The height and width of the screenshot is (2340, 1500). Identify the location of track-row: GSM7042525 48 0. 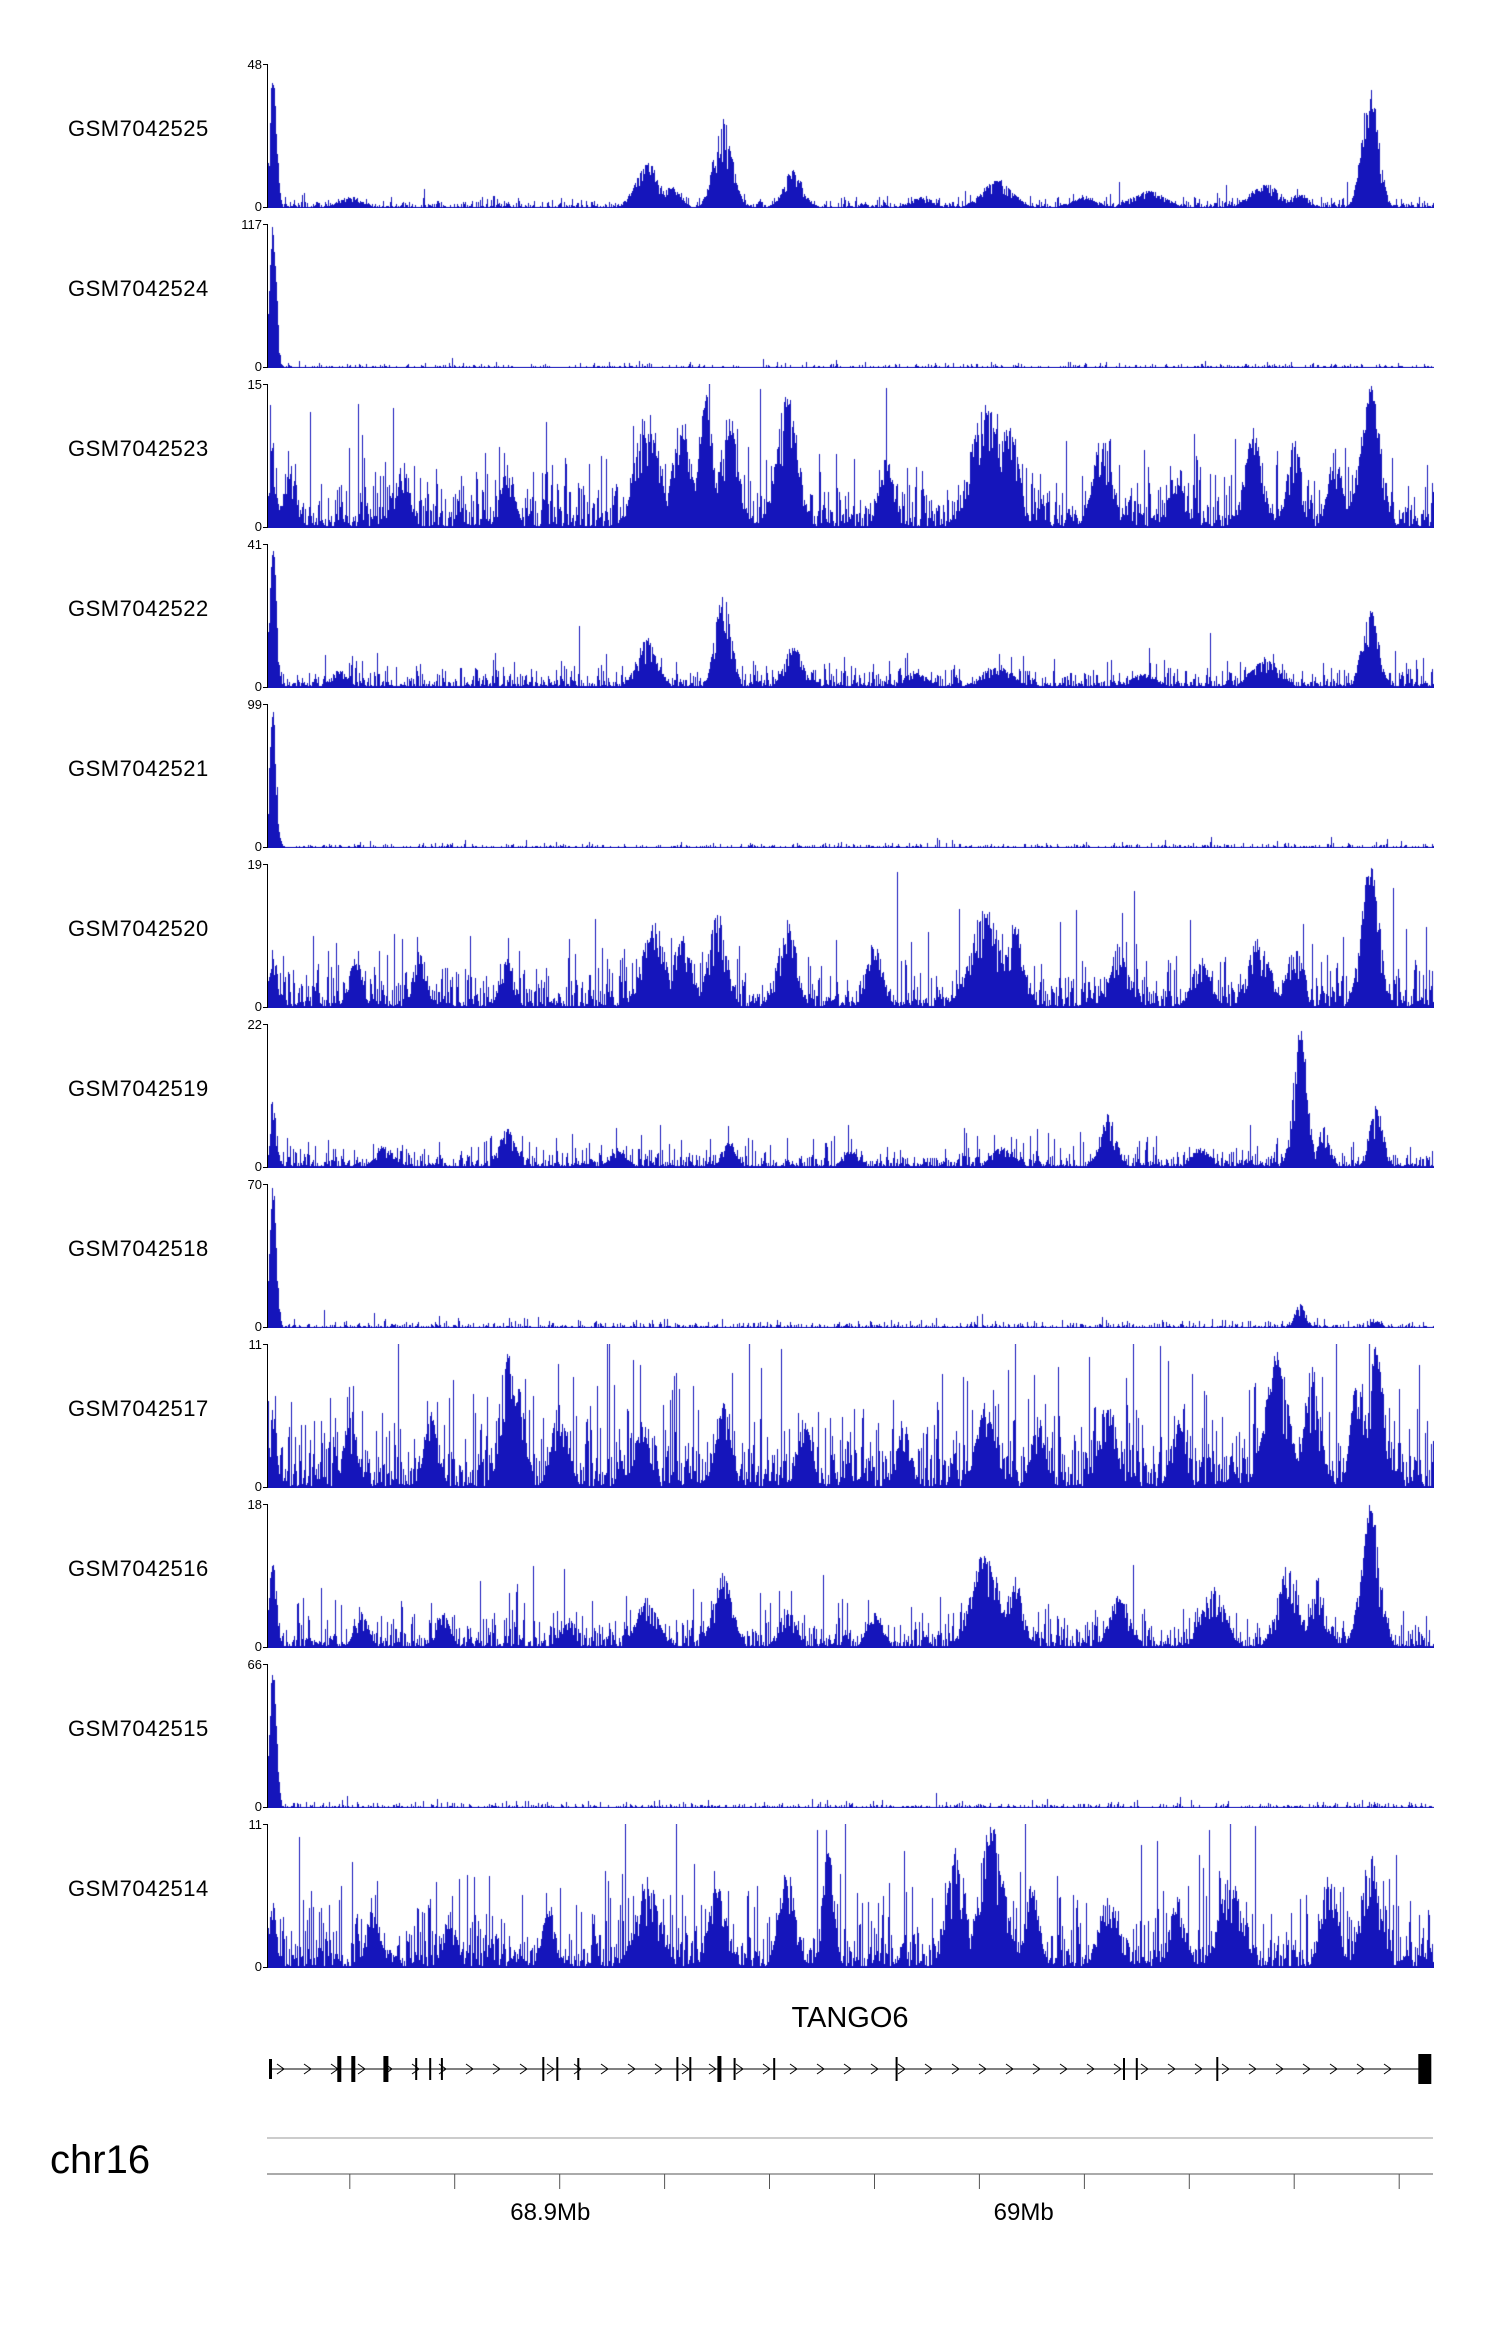
(750, 140).